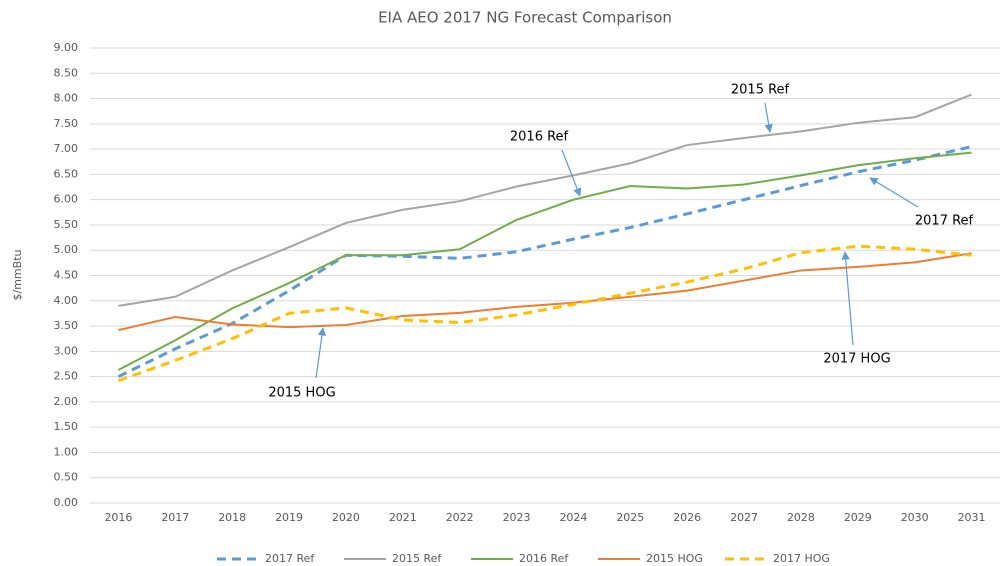  I want to click on y-tick-label: 5.50, so click(66, 224).